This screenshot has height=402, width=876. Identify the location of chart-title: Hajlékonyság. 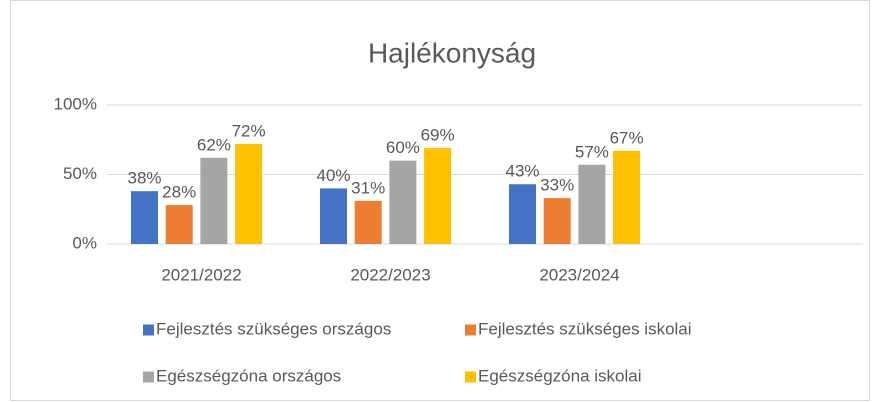
(452, 52).